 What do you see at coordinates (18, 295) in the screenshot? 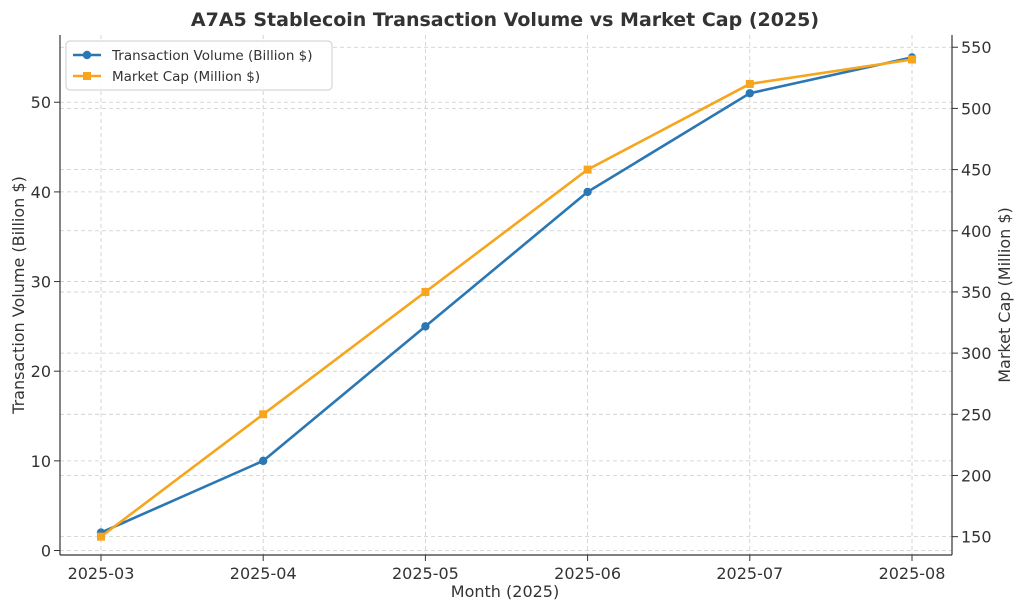
I see `y-axis-left-label: Transaction Volume (Billion $)` at bounding box center [18, 295].